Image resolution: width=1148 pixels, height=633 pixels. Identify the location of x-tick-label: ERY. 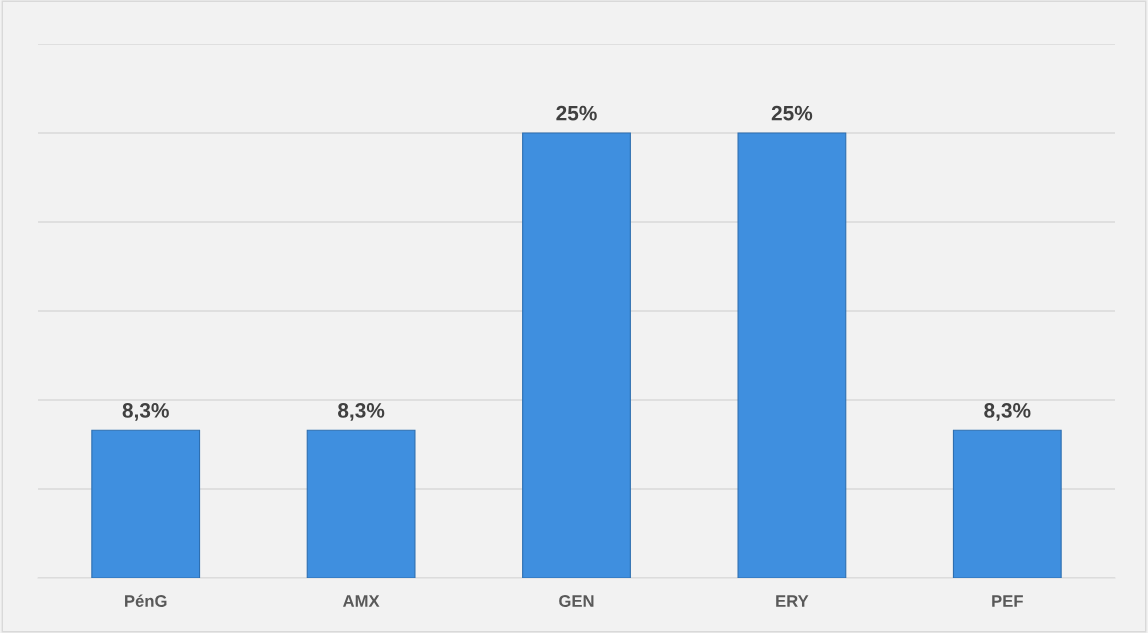
(792, 601).